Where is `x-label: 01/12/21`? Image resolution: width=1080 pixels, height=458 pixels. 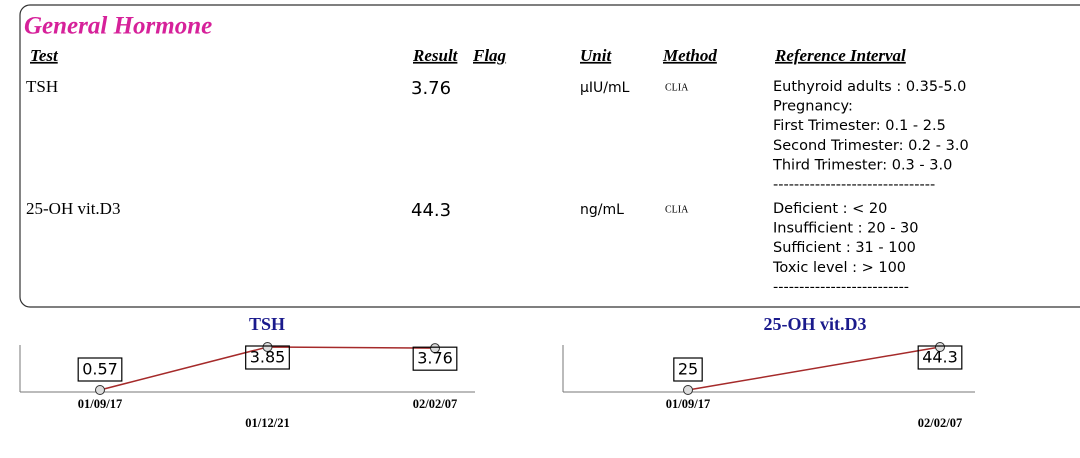
x-label: 01/12/21 is located at coordinates (267, 423).